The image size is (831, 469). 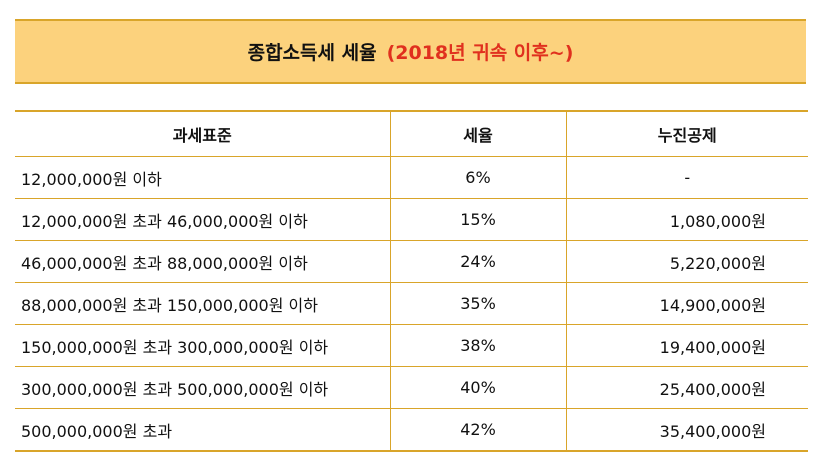 What do you see at coordinates (478, 345) in the screenshot?
I see `tax-rate-cell: 38%` at bounding box center [478, 345].